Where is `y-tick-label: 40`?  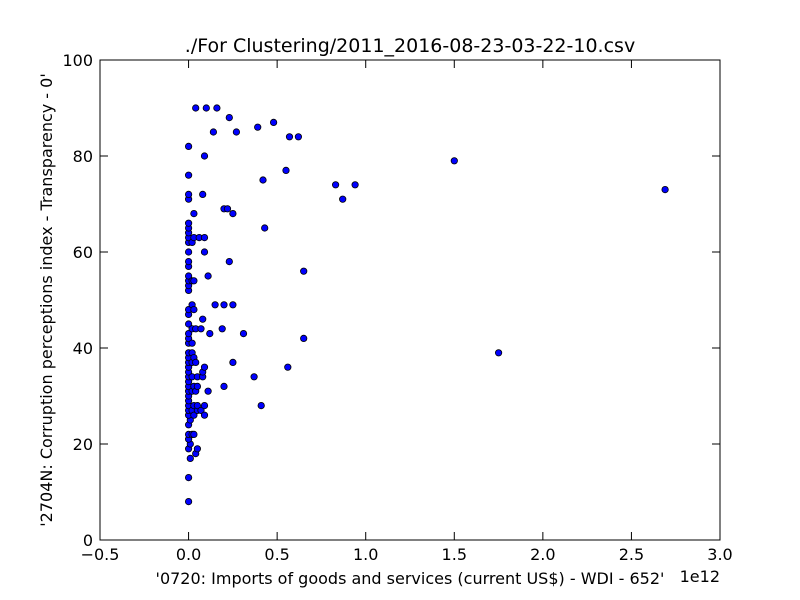
y-tick-label: 40 is located at coordinates (83, 348).